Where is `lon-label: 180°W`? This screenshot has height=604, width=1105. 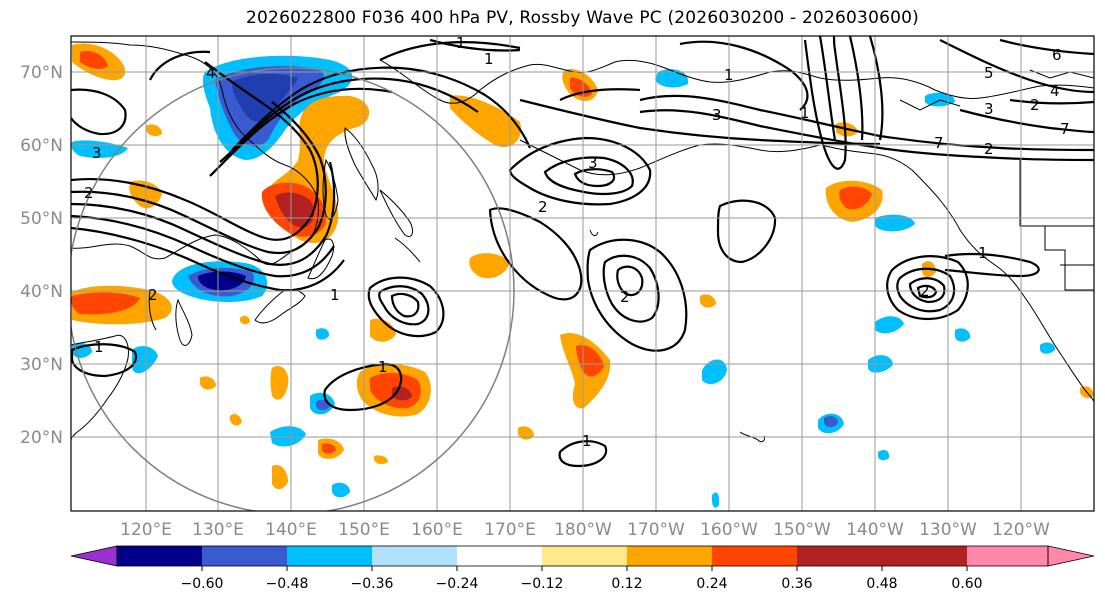
lon-label: 180°W is located at coordinates (583, 530).